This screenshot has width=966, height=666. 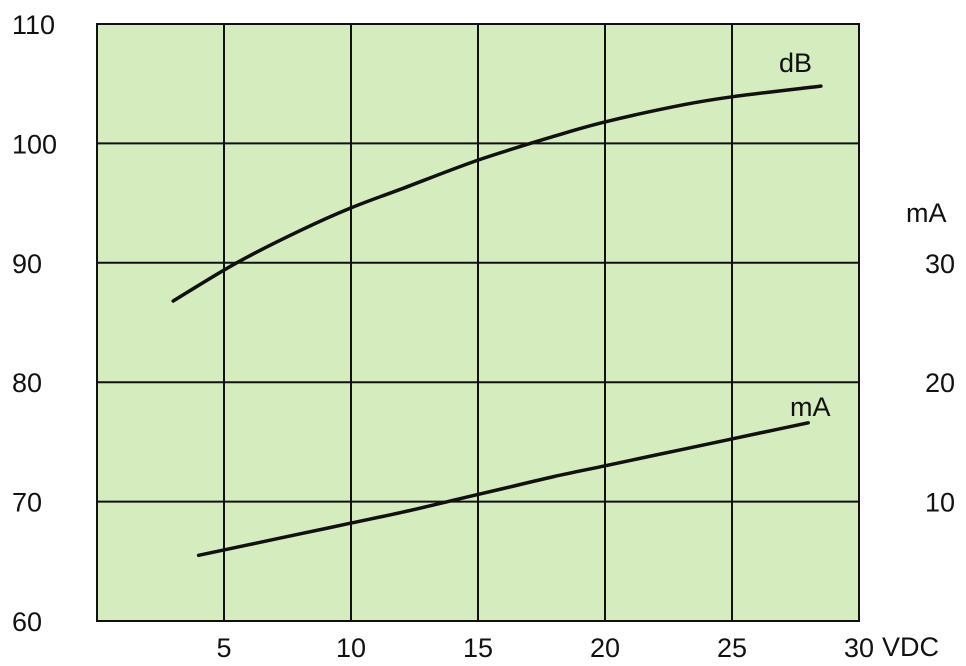 I want to click on x-tick-label: 30, so click(x=859, y=648).